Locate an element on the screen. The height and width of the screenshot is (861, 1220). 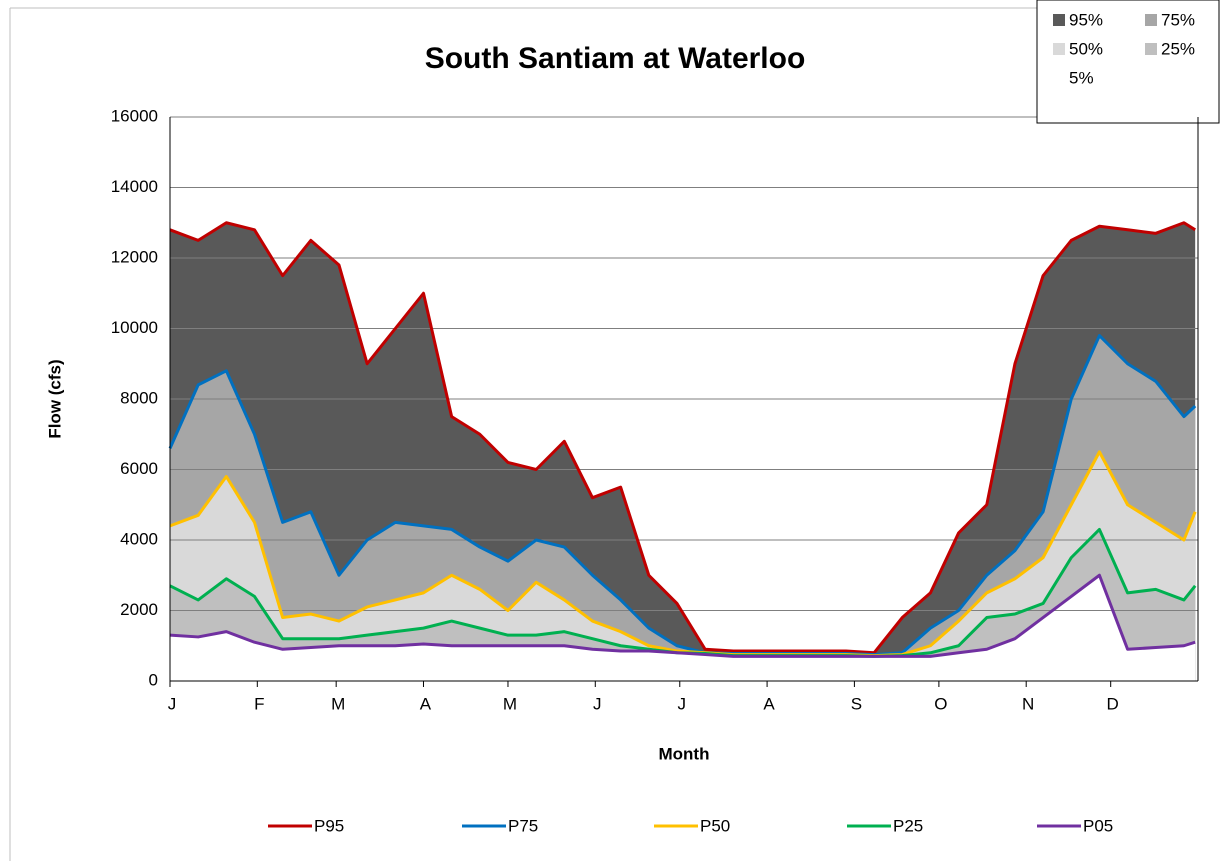
y-axis-label: Flow (cfs) is located at coordinates (54, 398).